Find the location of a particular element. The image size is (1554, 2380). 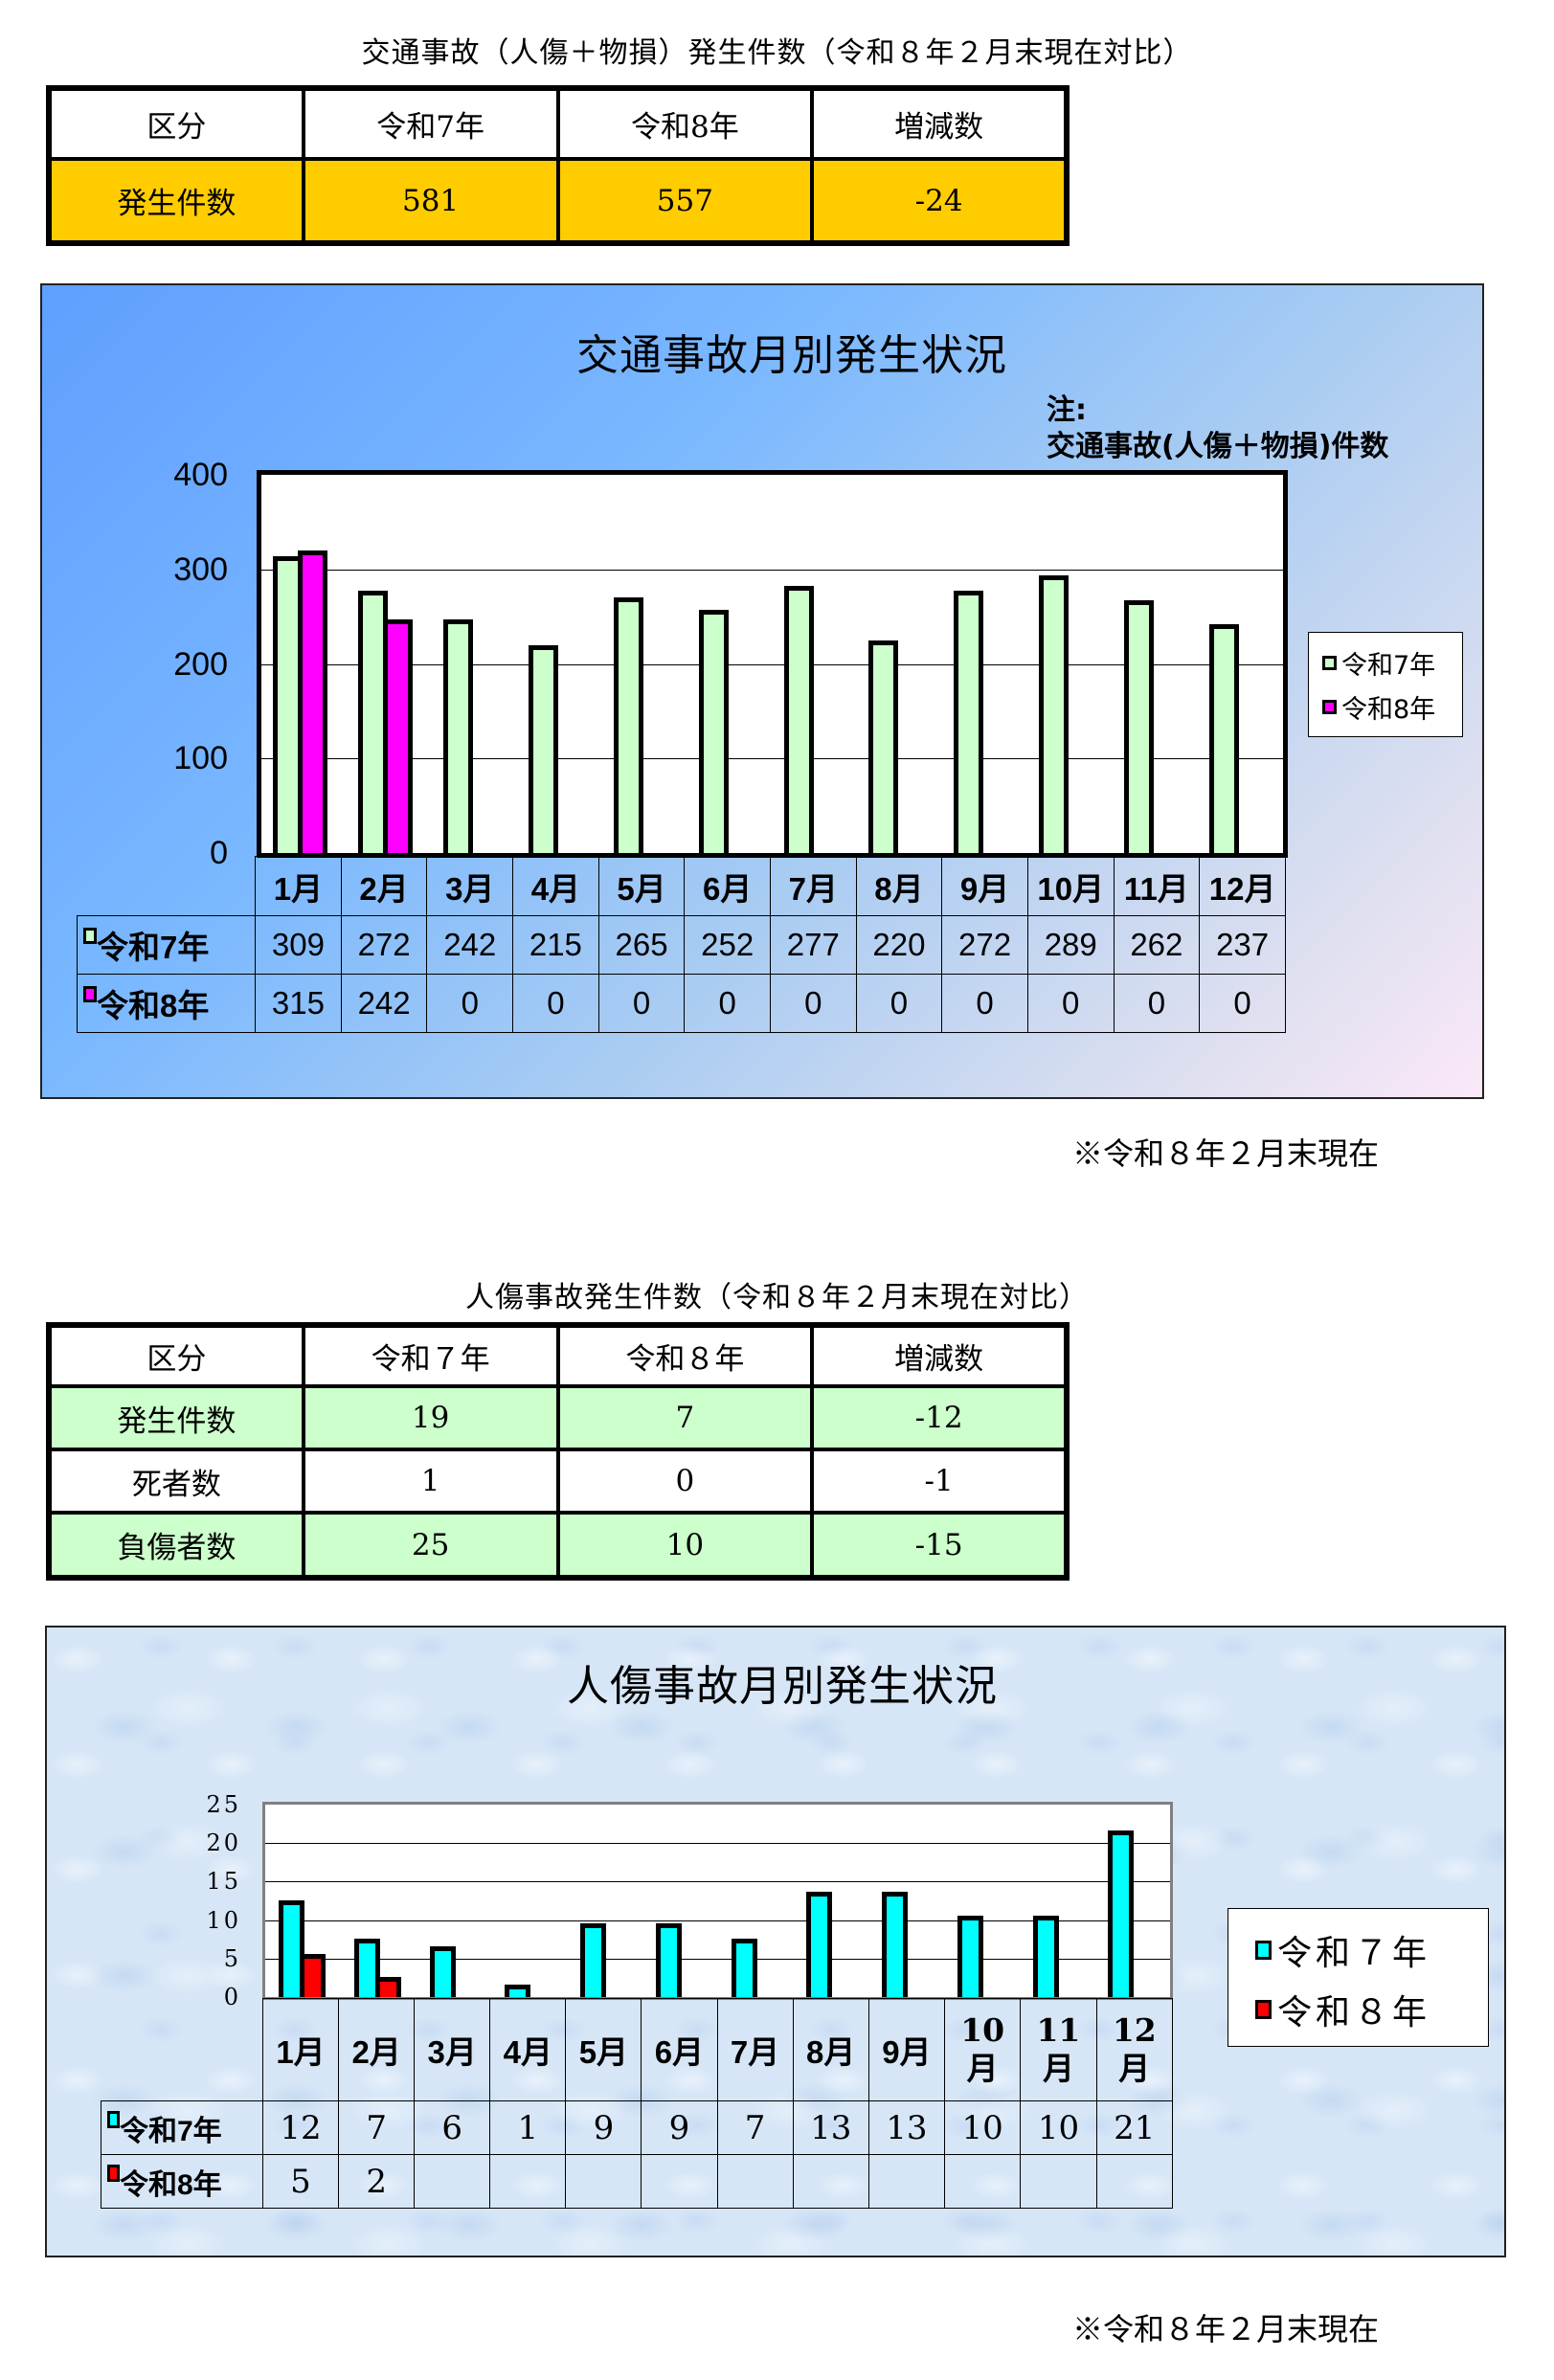

cell-r7: 19 is located at coordinates (431, 1418).